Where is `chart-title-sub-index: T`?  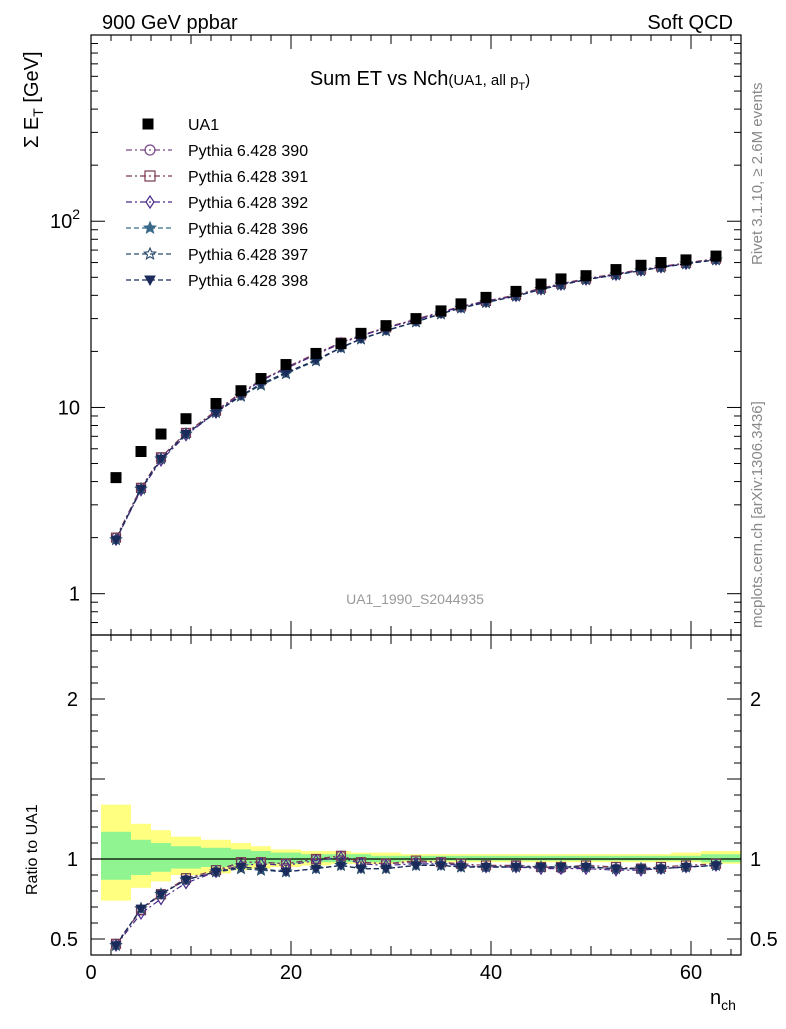
chart-title-sub-index: T is located at coordinates (521, 87).